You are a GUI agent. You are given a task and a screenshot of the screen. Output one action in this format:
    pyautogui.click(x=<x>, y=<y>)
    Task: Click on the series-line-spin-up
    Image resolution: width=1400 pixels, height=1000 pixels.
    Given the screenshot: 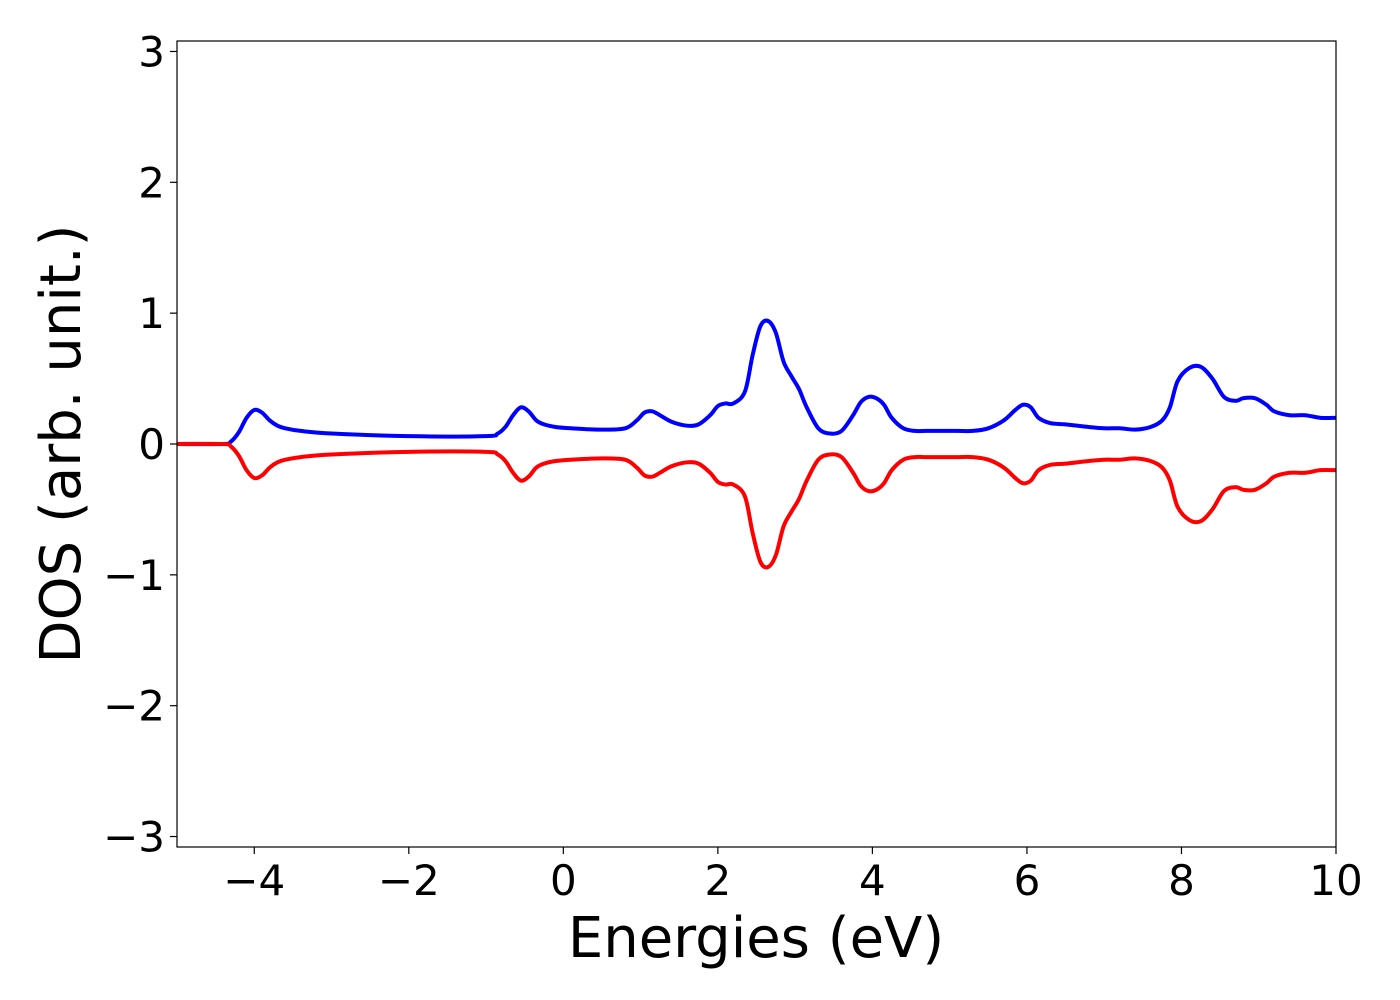 What is the action you would take?
    pyautogui.click(x=756, y=382)
    